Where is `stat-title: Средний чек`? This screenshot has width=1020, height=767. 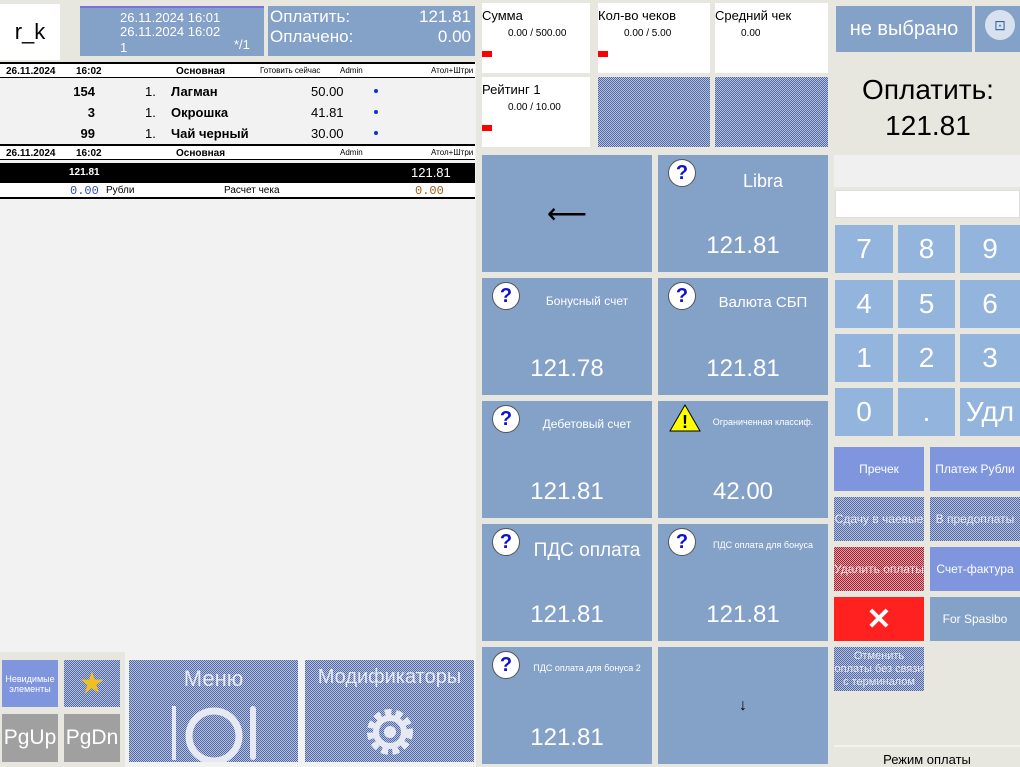 stat-title: Средний чек is located at coordinates (753, 15).